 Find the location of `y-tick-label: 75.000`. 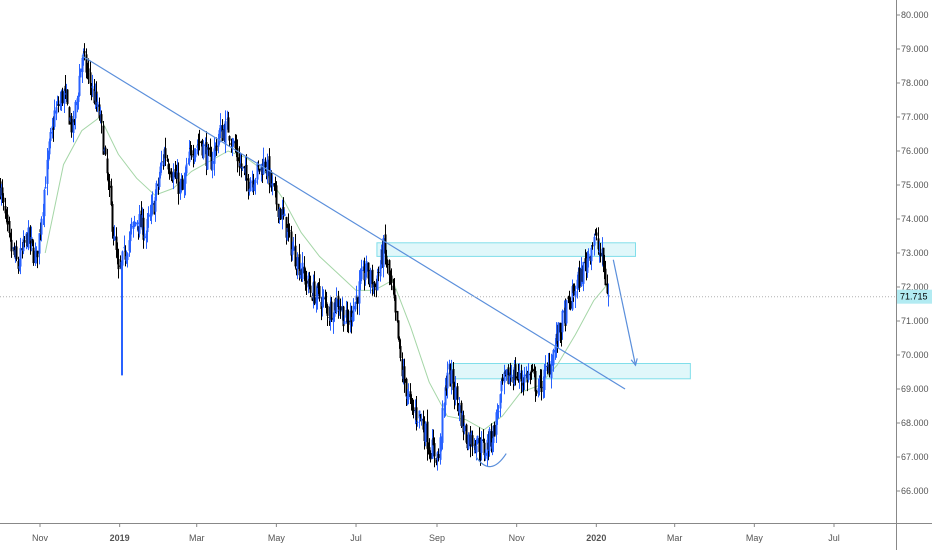

y-tick-label: 75.000 is located at coordinates (915, 185).